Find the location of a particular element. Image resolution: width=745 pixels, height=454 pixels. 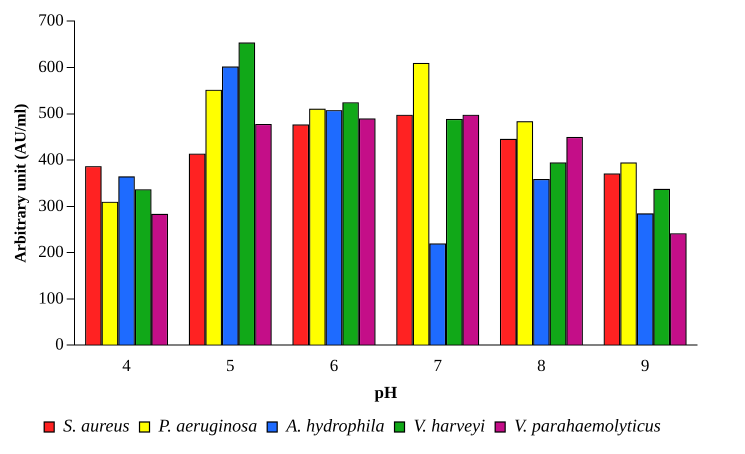

y-tick-label: 700 is located at coordinates (51, 20).